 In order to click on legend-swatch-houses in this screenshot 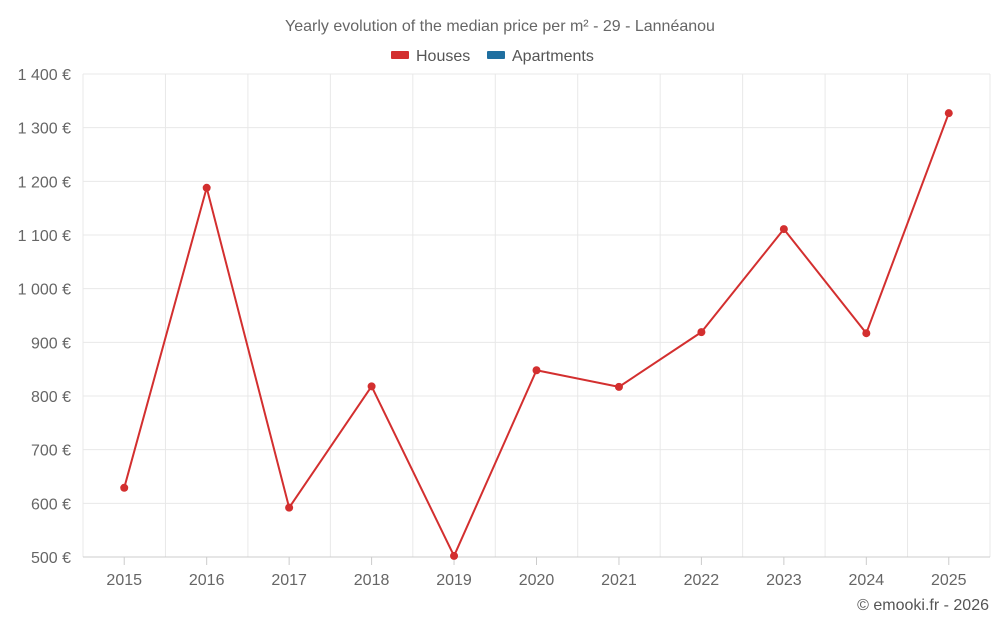, I will do `click(400, 55)`.